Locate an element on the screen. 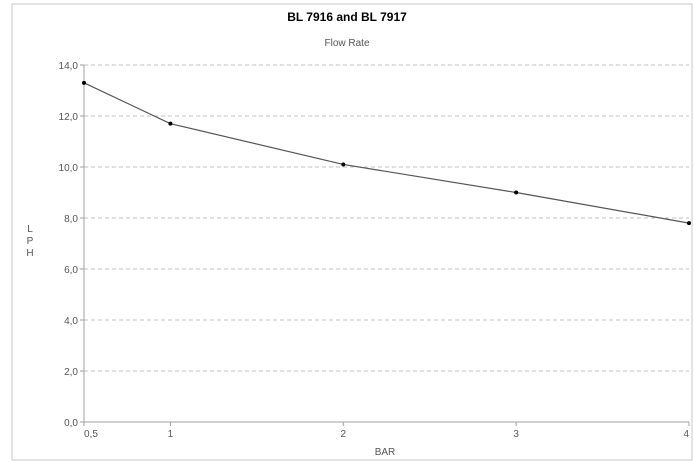 This screenshot has width=694, height=462. y-tick-label: 6,0 is located at coordinates (71, 270).